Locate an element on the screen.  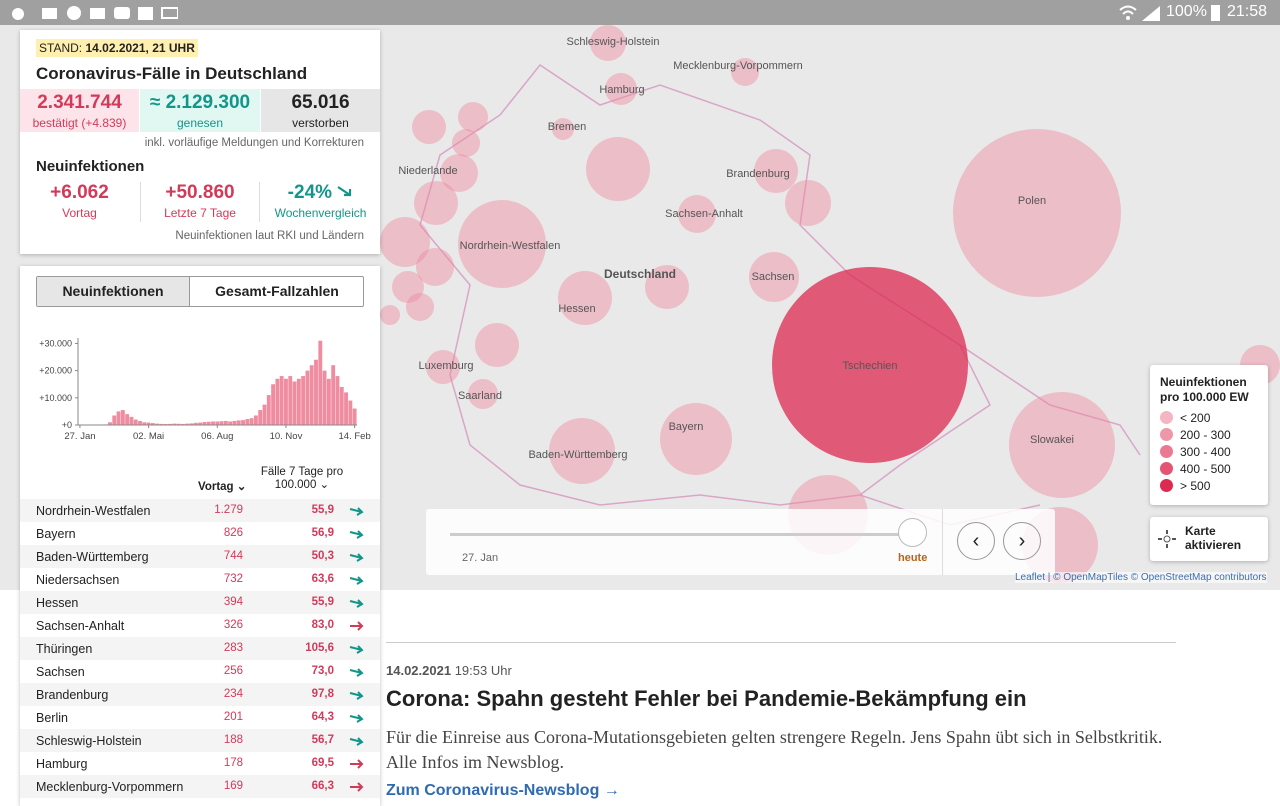
prev-button: ‹ is located at coordinates (976, 541).